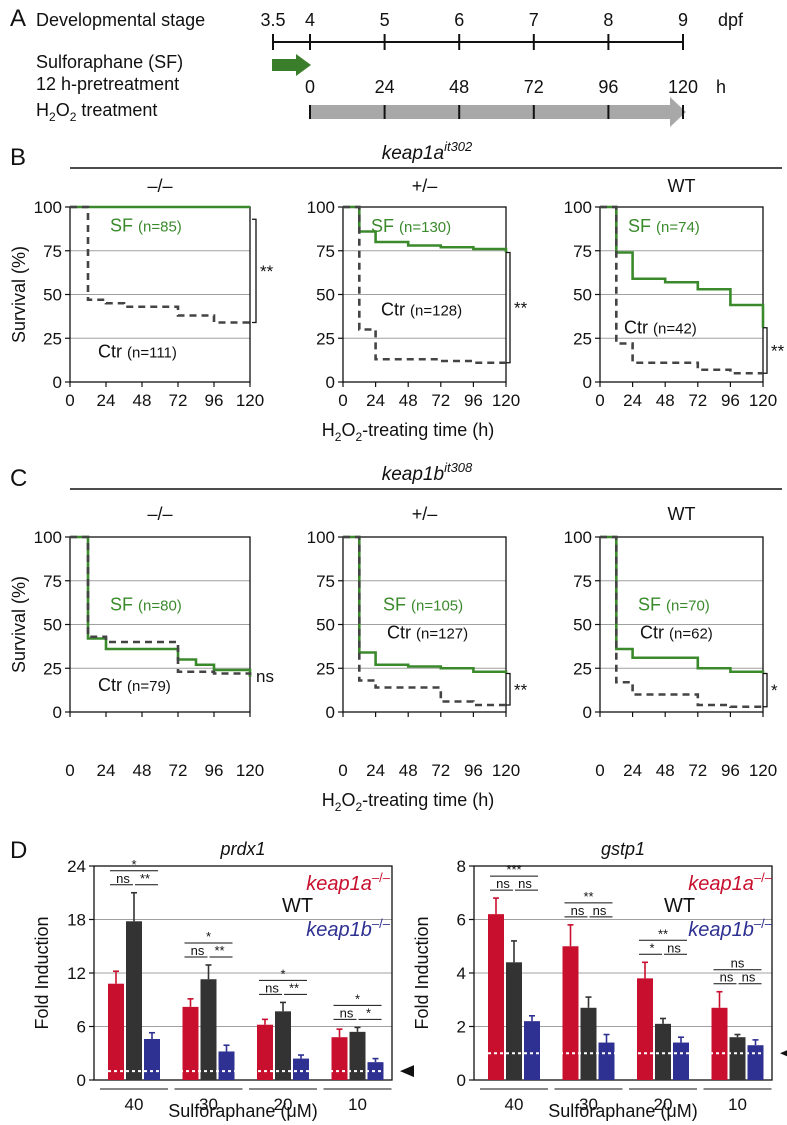  I want to click on h2o2-treatment-arrow, so click(497, 112).